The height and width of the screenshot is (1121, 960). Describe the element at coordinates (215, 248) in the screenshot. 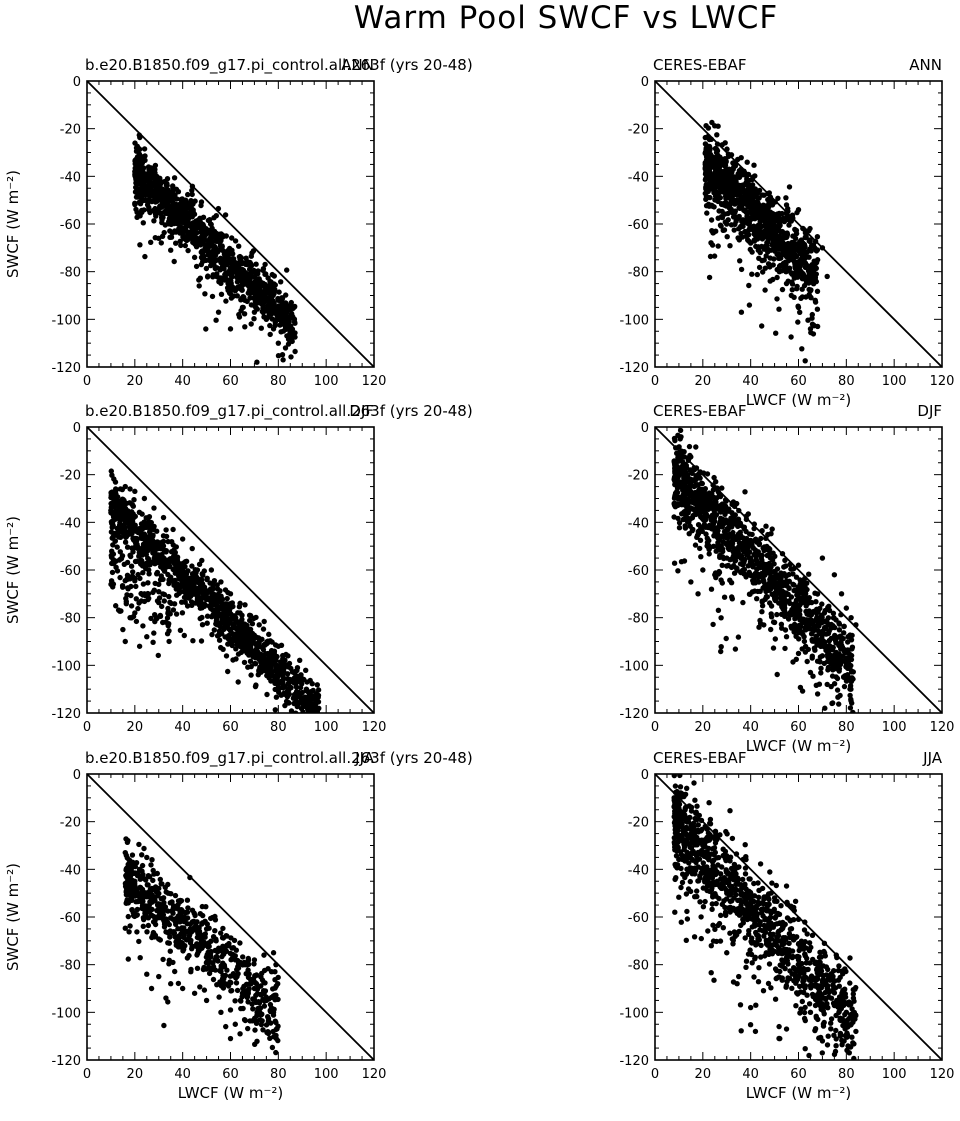

I see `scatter-points` at that location.